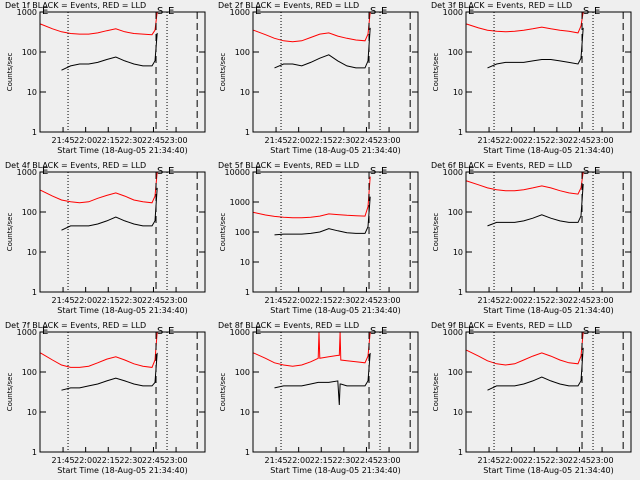 The width and height of the screenshot is (640, 480). Describe the element at coordinates (288, 5) in the screenshot. I see `chart-title: Det 2f BLACK = Events, RED = LLD` at that location.